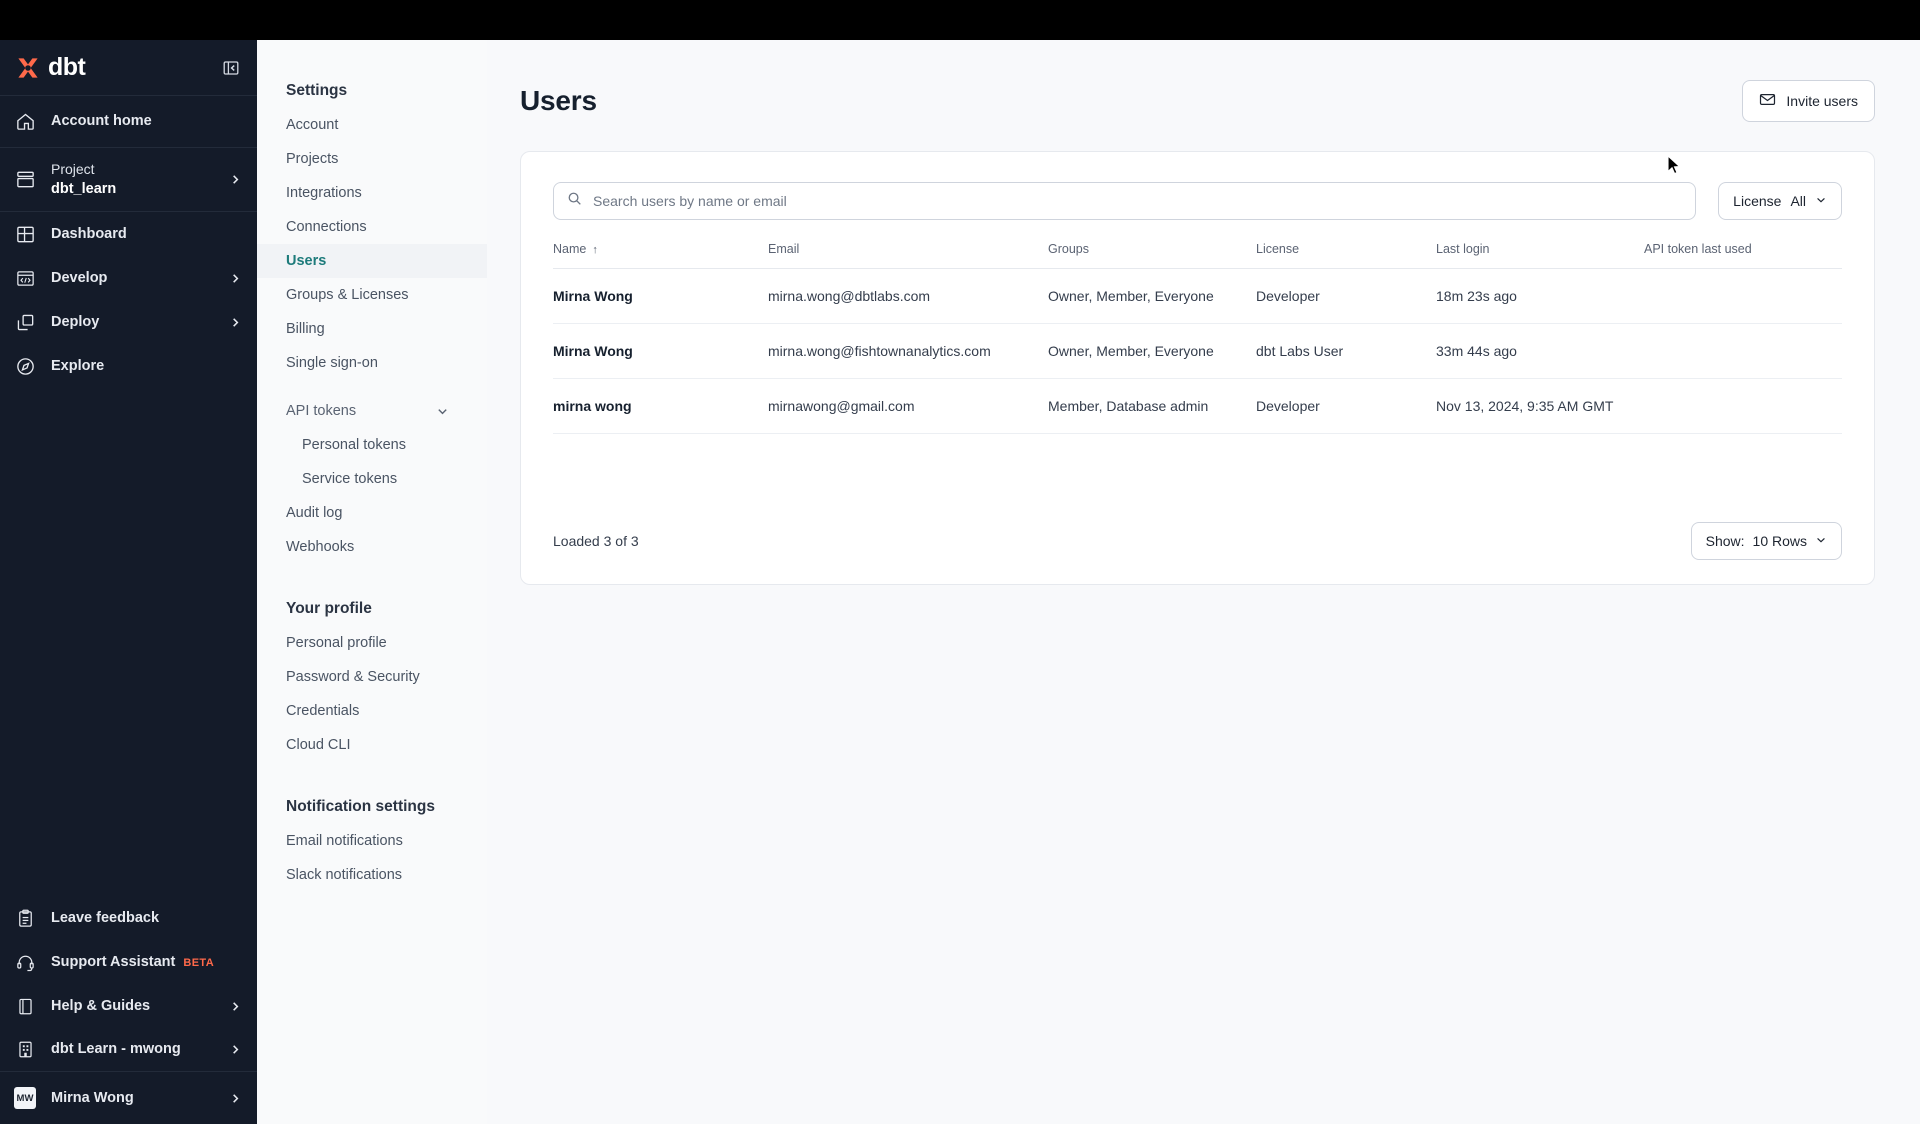  I want to click on cell-last-login: 33m 44s ago, so click(1540, 351).